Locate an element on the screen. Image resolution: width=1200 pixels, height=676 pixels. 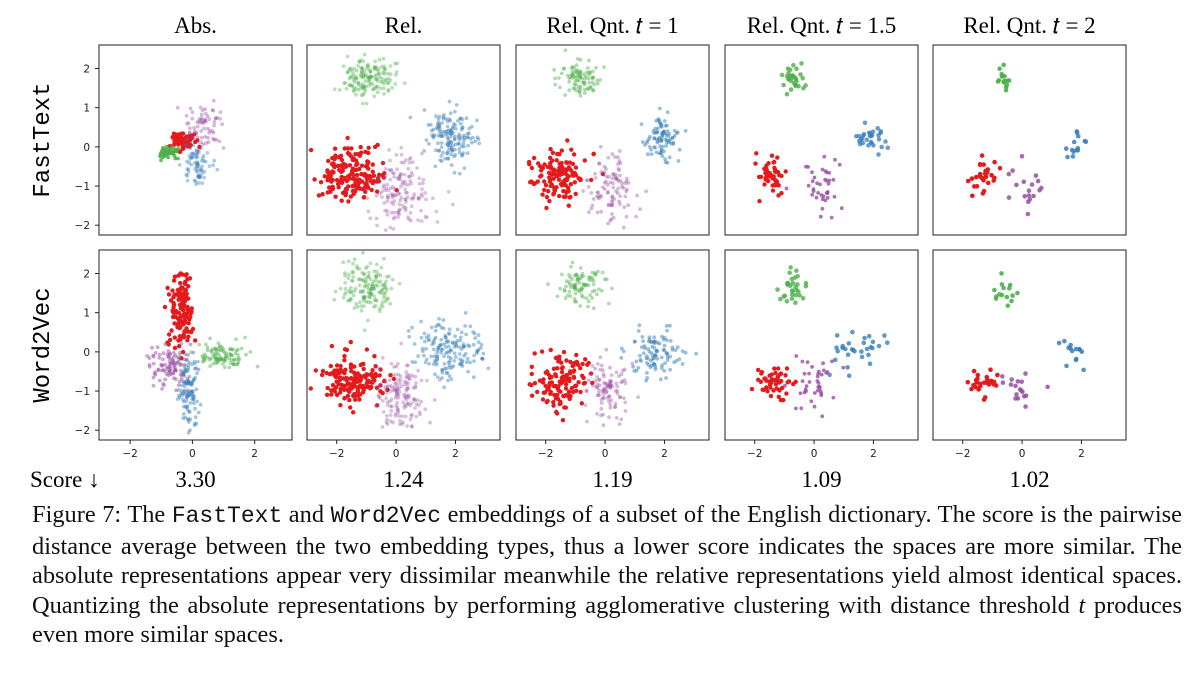
y-tick-label: 1 is located at coordinates (86, 109).